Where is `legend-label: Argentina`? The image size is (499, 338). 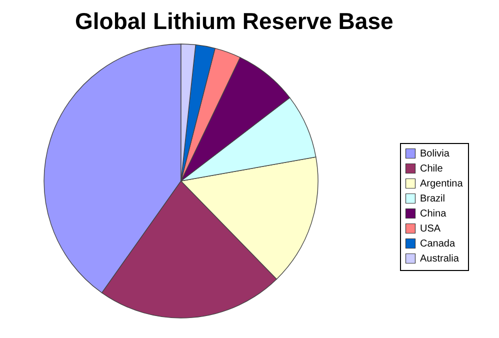
legend-label: Argentina is located at coordinates (442, 184).